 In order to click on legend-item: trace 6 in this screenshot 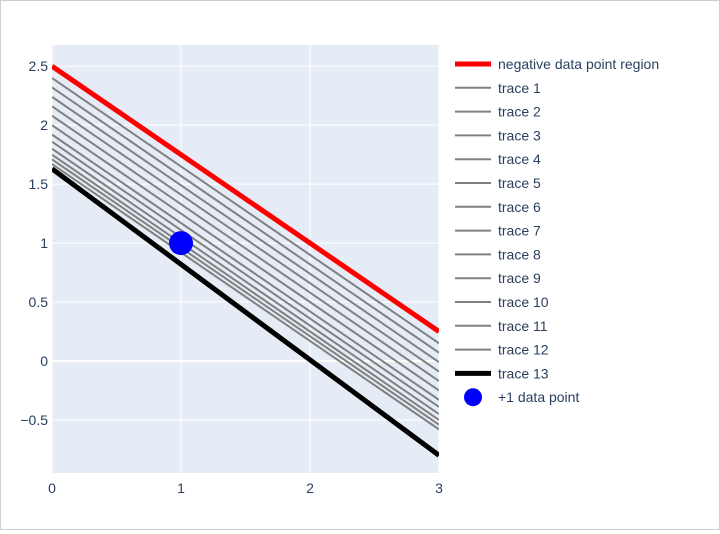, I will do `click(498, 207)`.